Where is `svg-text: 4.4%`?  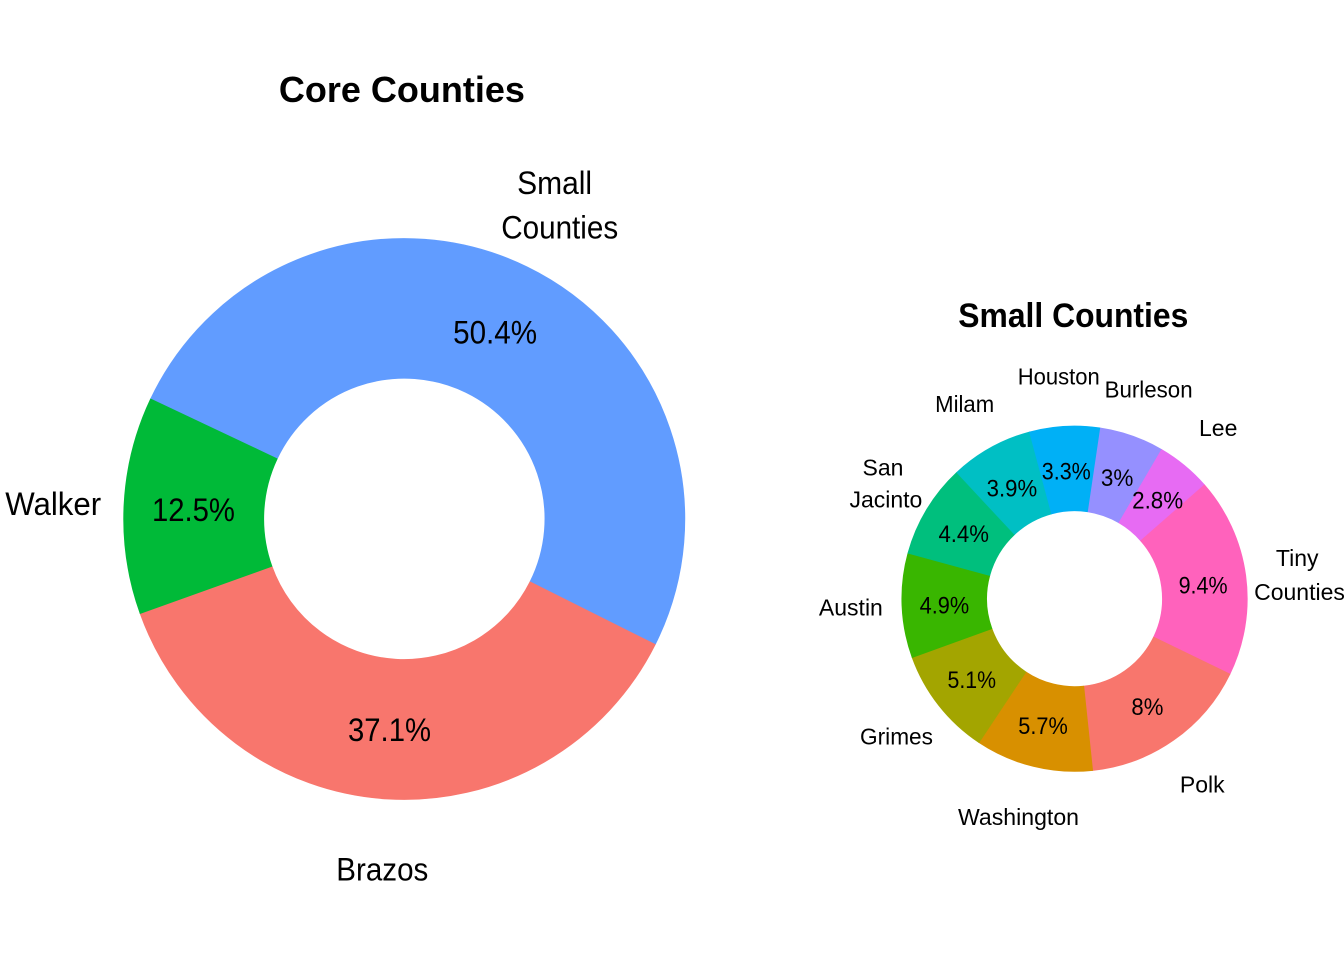
svg-text: 4.4% is located at coordinates (963, 534).